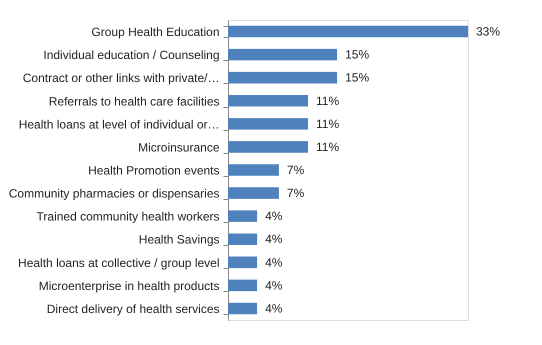  Describe the element at coordinates (129, 285) in the screenshot. I see `y-tick-label: Microenterprise in health products` at that location.